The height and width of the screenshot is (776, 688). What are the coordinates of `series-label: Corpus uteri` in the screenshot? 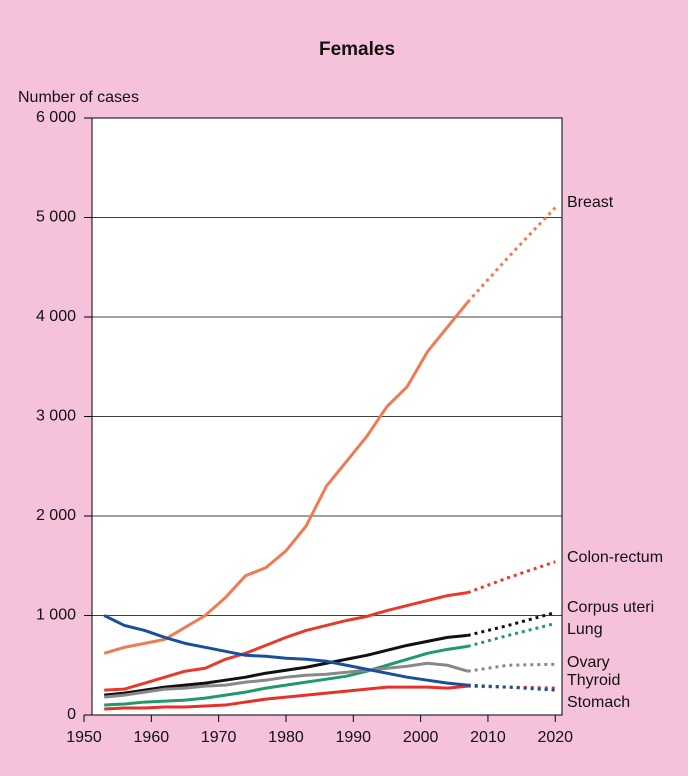 It's located at (610, 607).